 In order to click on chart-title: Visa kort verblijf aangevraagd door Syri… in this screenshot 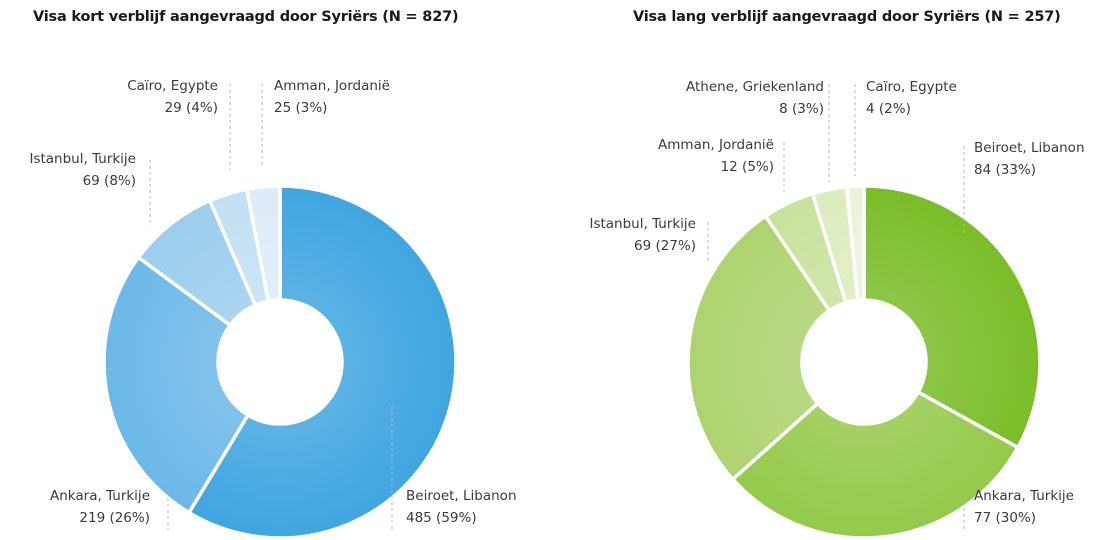, I will do `click(246, 17)`.